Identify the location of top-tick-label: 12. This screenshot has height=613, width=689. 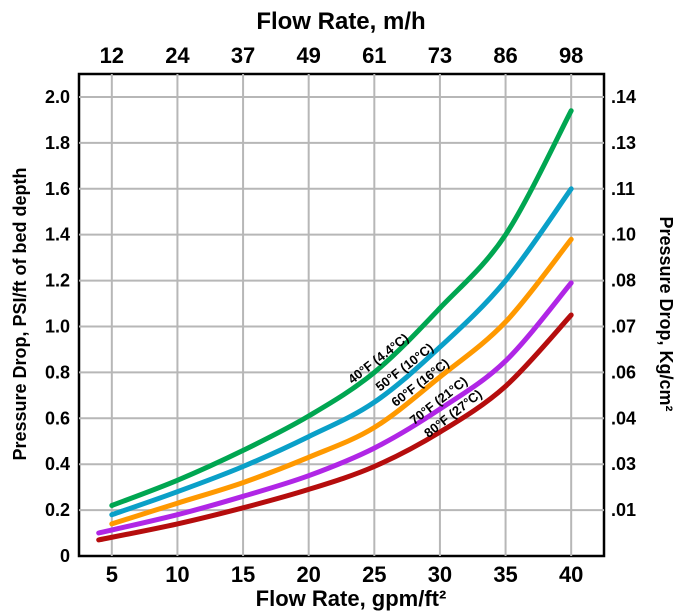
(112, 55).